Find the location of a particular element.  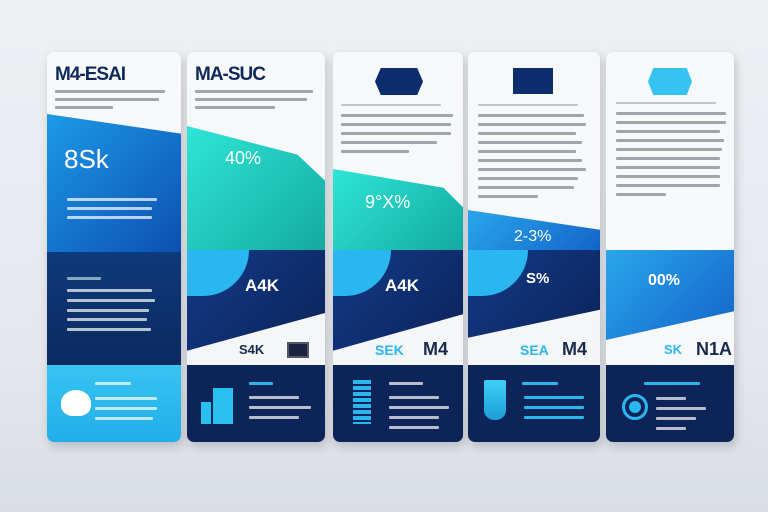

stat-value: 40% is located at coordinates (243, 158).